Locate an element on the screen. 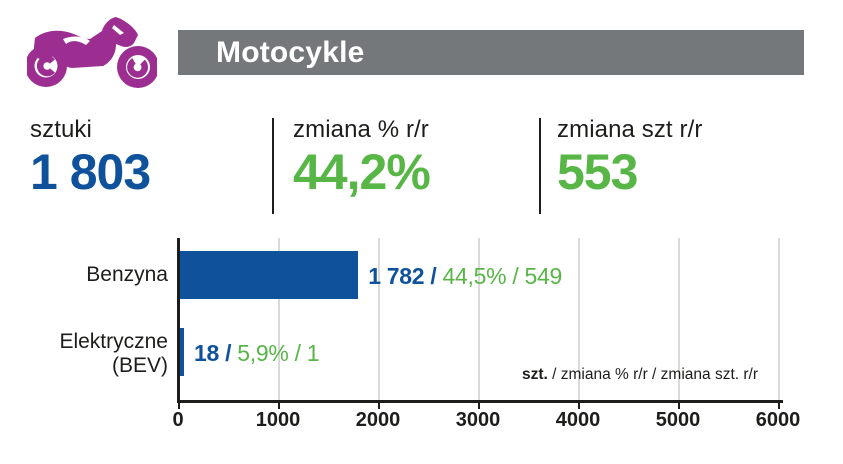  stat-change-percent-value: 44,2% is located at coordinates (362, 172).